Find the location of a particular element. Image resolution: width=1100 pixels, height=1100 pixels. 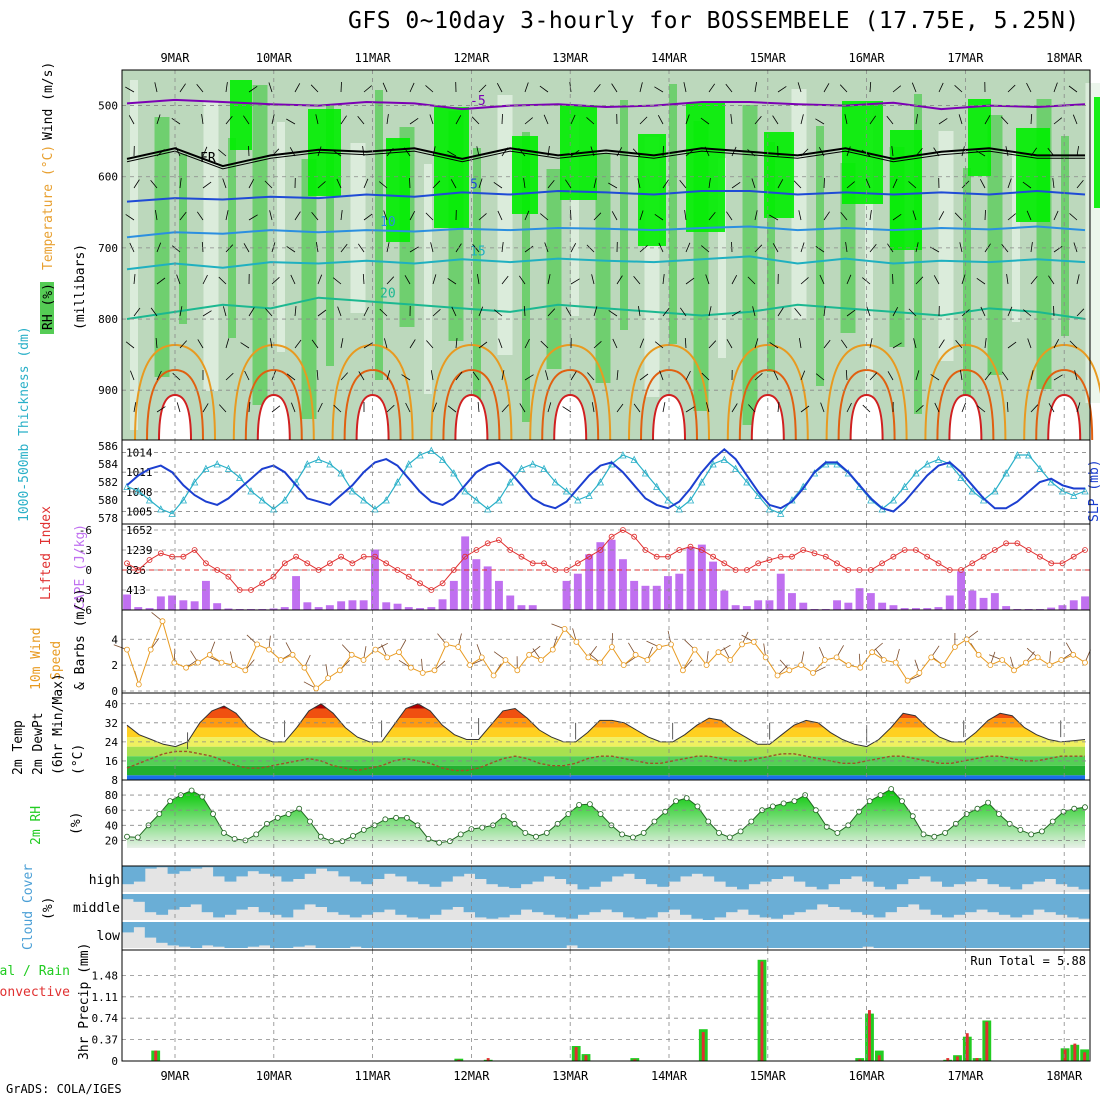

temp-axis-label: (6hr Min/Max) is located at coordinates (58, 724).